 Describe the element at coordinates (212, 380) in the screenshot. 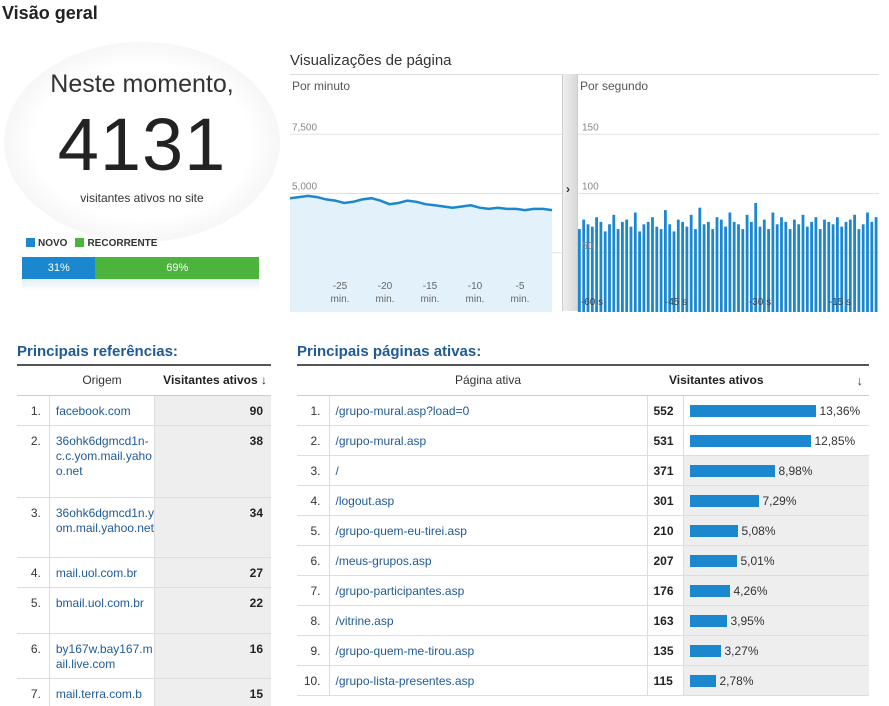

I see `ref-visitors-column-header: Visitantes ativos ↓` at that location.